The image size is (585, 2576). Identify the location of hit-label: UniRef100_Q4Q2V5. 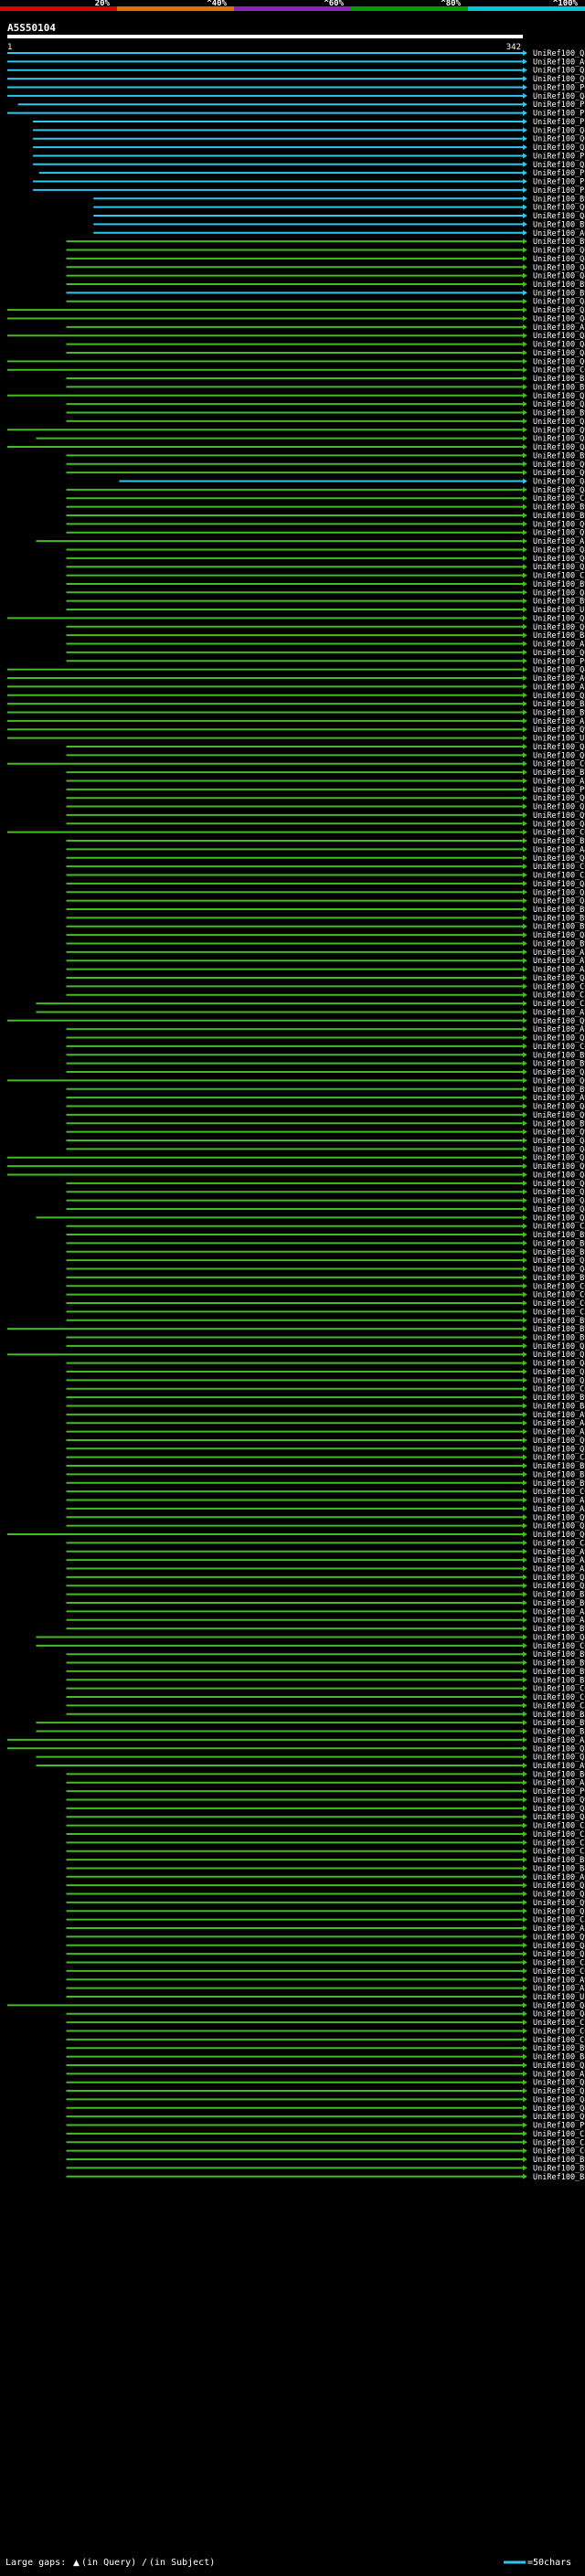
(559, 978).